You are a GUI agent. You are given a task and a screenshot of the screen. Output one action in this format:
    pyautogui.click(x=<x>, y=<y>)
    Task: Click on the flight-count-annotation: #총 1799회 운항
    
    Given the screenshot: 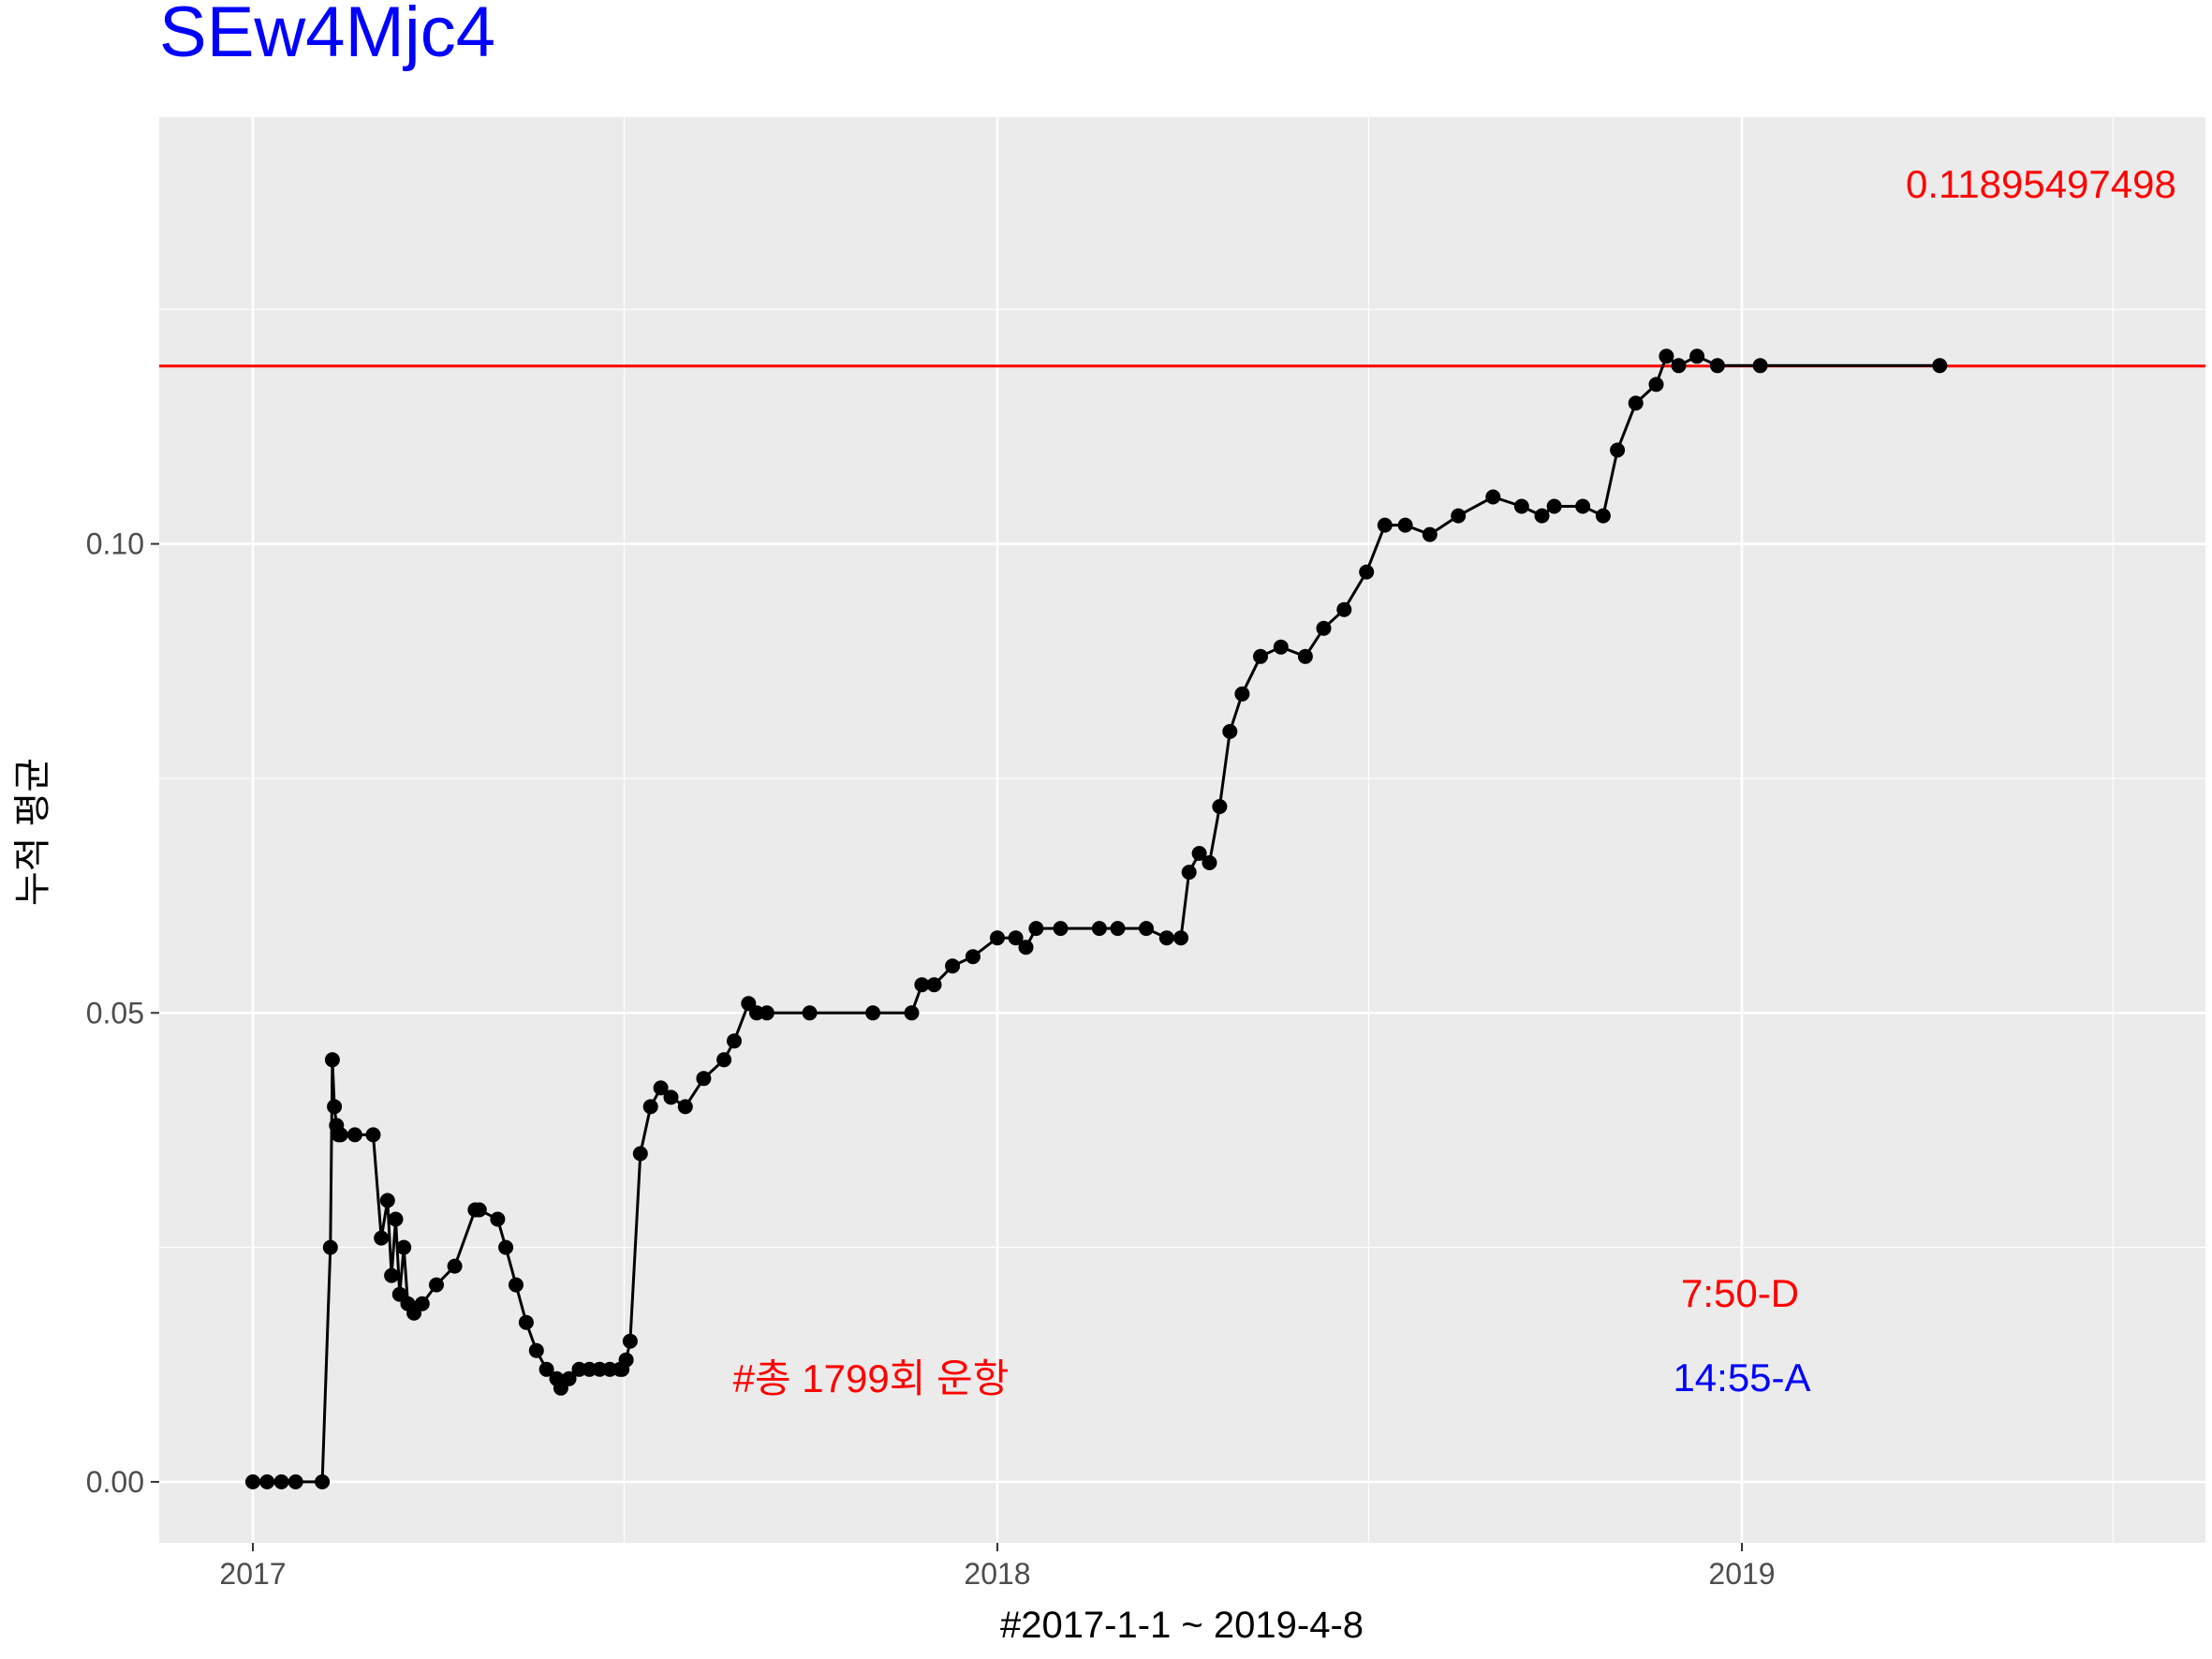 What is the action you would take?
    pyautogui.click(x=871, y=1378)
    